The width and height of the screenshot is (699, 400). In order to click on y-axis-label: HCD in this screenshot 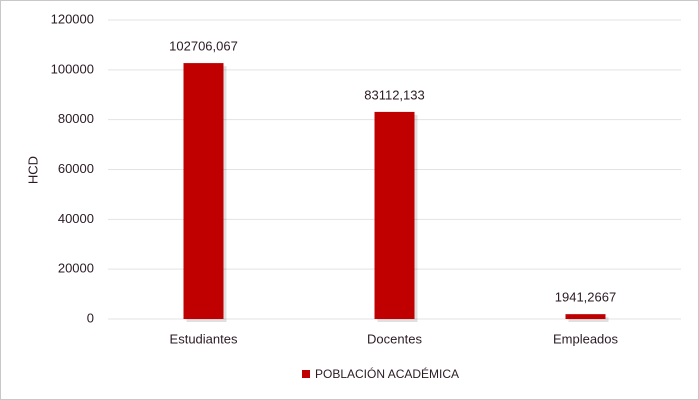, I will do `click(32, 170)`.